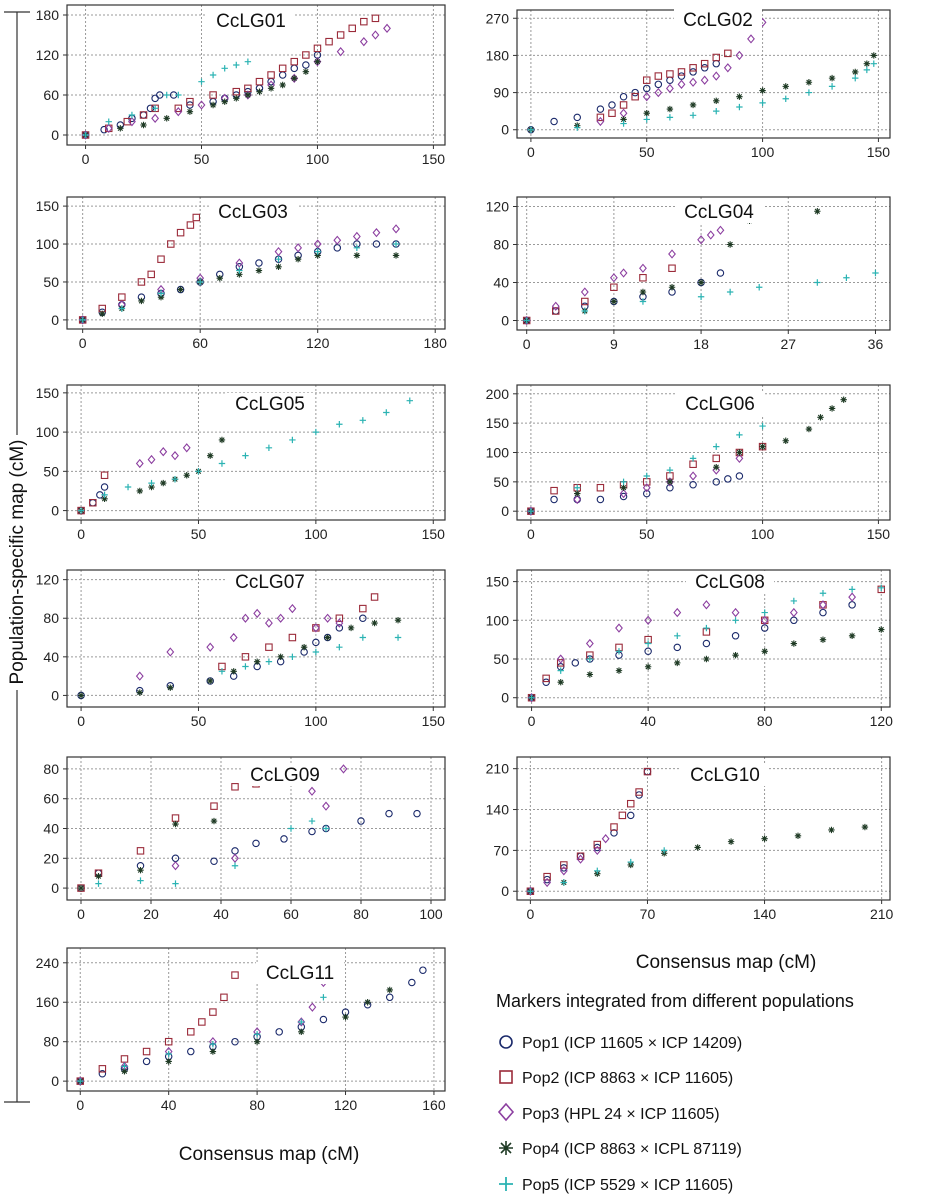 Image resolution: width=939 pixels, height=1200 pixels. What do you see at coordinates (498, 55) in the screenshot?
I see `y-tick-label: 180` at bounding box center [498, 55].